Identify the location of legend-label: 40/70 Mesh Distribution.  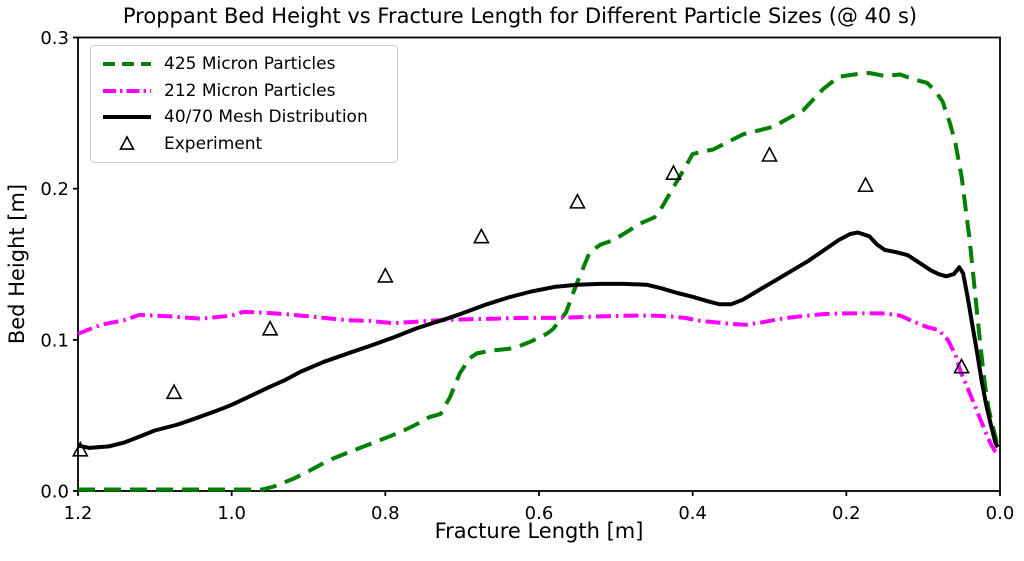
(266, 117).